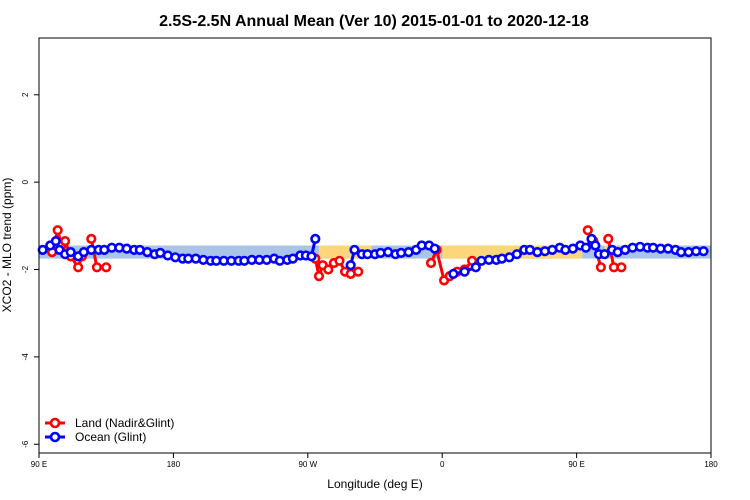  I want to click on y-tick-label: -2, so click(25, 269).